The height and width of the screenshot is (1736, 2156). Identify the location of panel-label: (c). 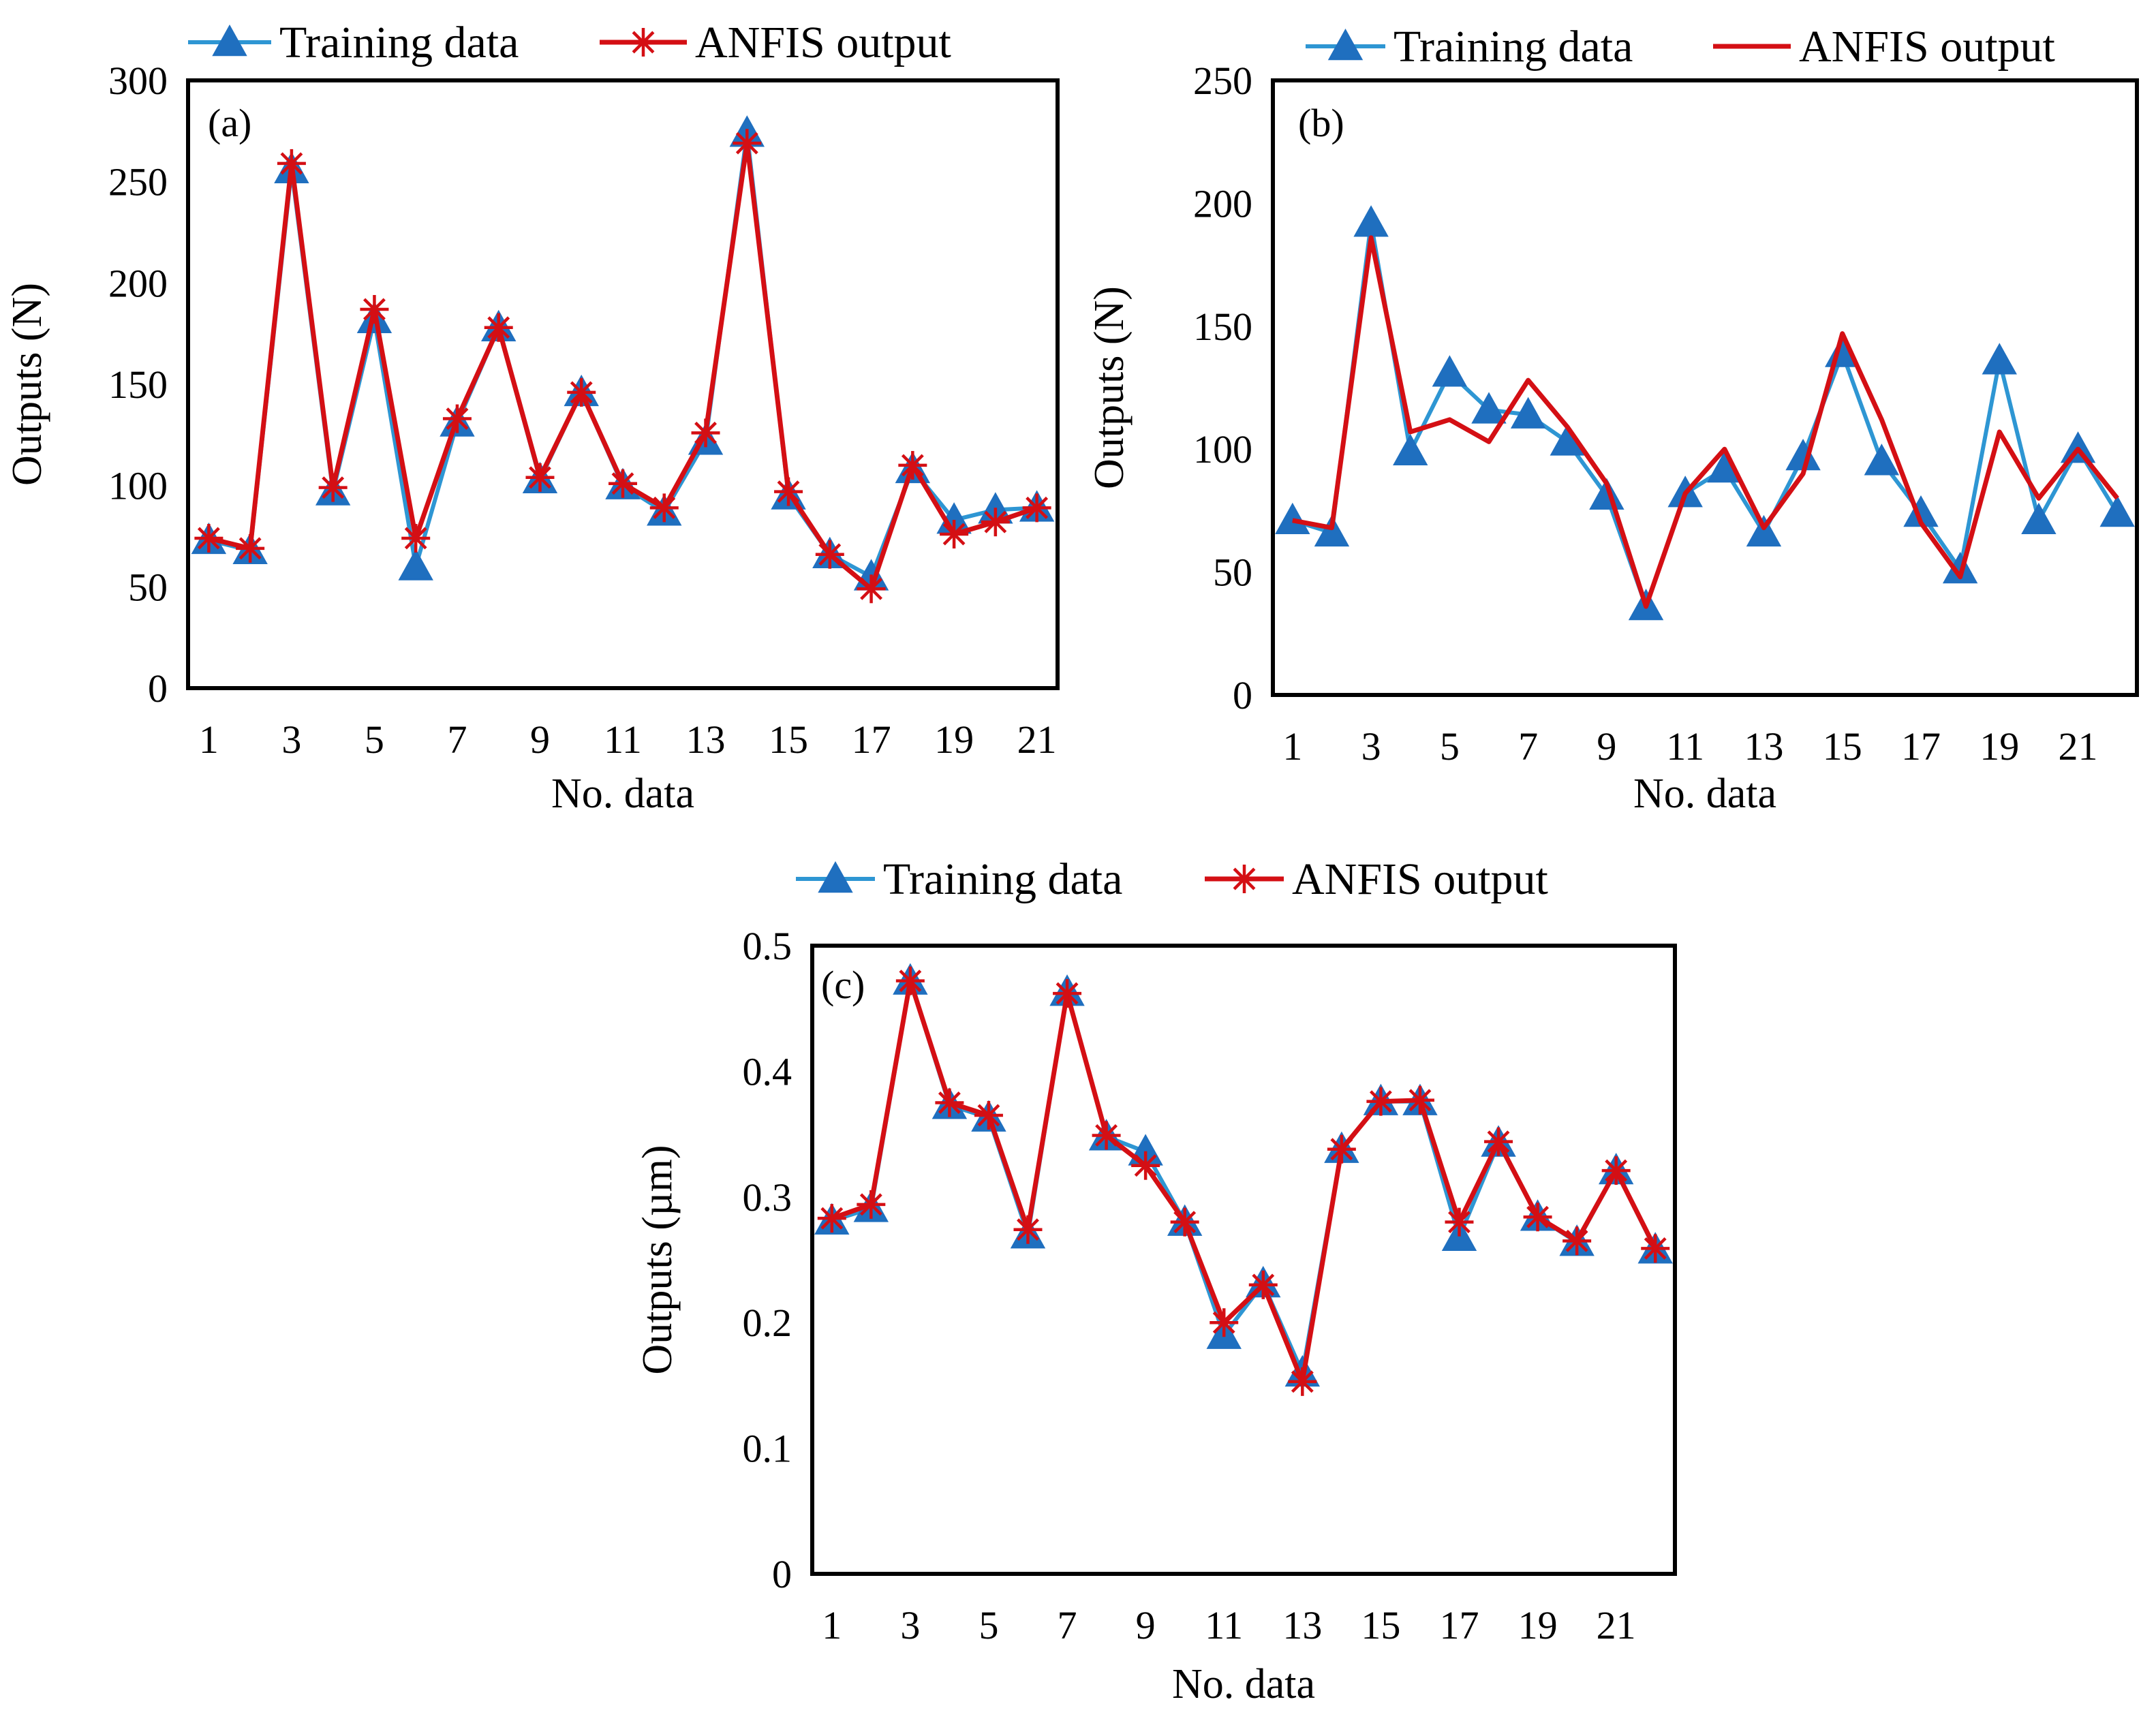
(843, 985).